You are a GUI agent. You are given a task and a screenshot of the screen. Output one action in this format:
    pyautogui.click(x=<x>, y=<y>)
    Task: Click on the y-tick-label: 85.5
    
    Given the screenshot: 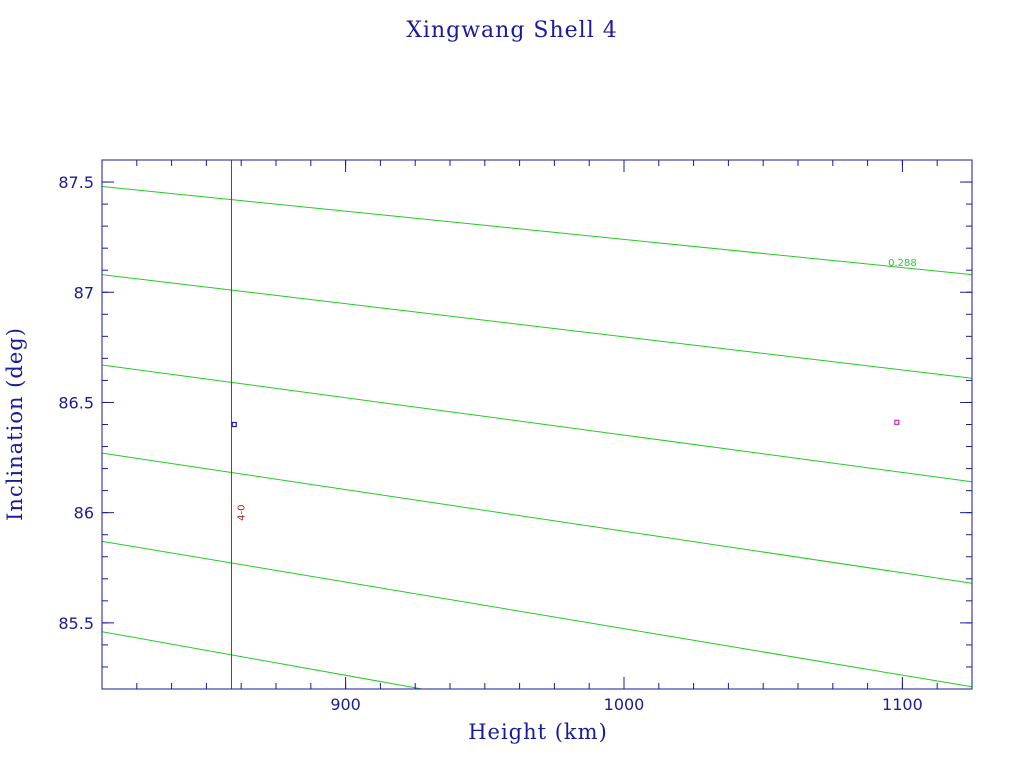 What is the action you would take?
    pyautogui.click(x=76, y=623)
    